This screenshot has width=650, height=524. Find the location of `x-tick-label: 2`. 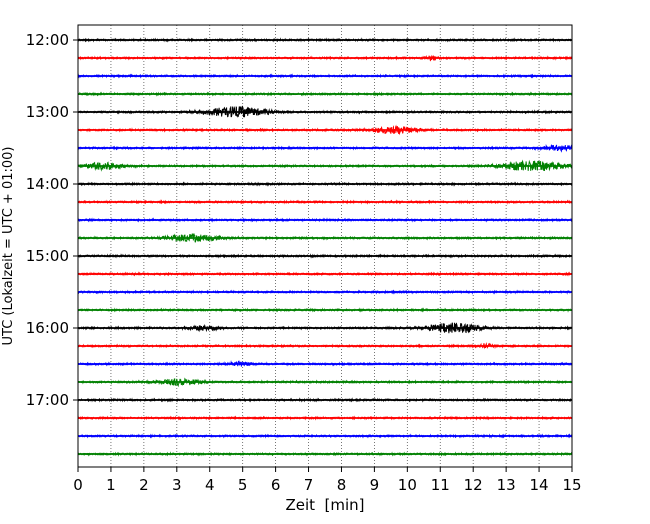

x-tick-label: 2 is located at coordinates (144, 485).